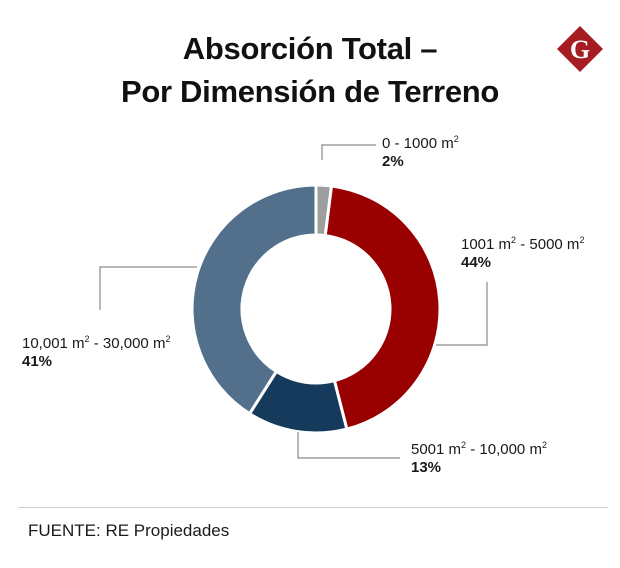 The width and height of the screenshot is (620, 568). What do you see at coordinates (476, 262) in the screenshot?
I see `slice-percent-1001-5000: 44%` at bounding box center [476, 262].